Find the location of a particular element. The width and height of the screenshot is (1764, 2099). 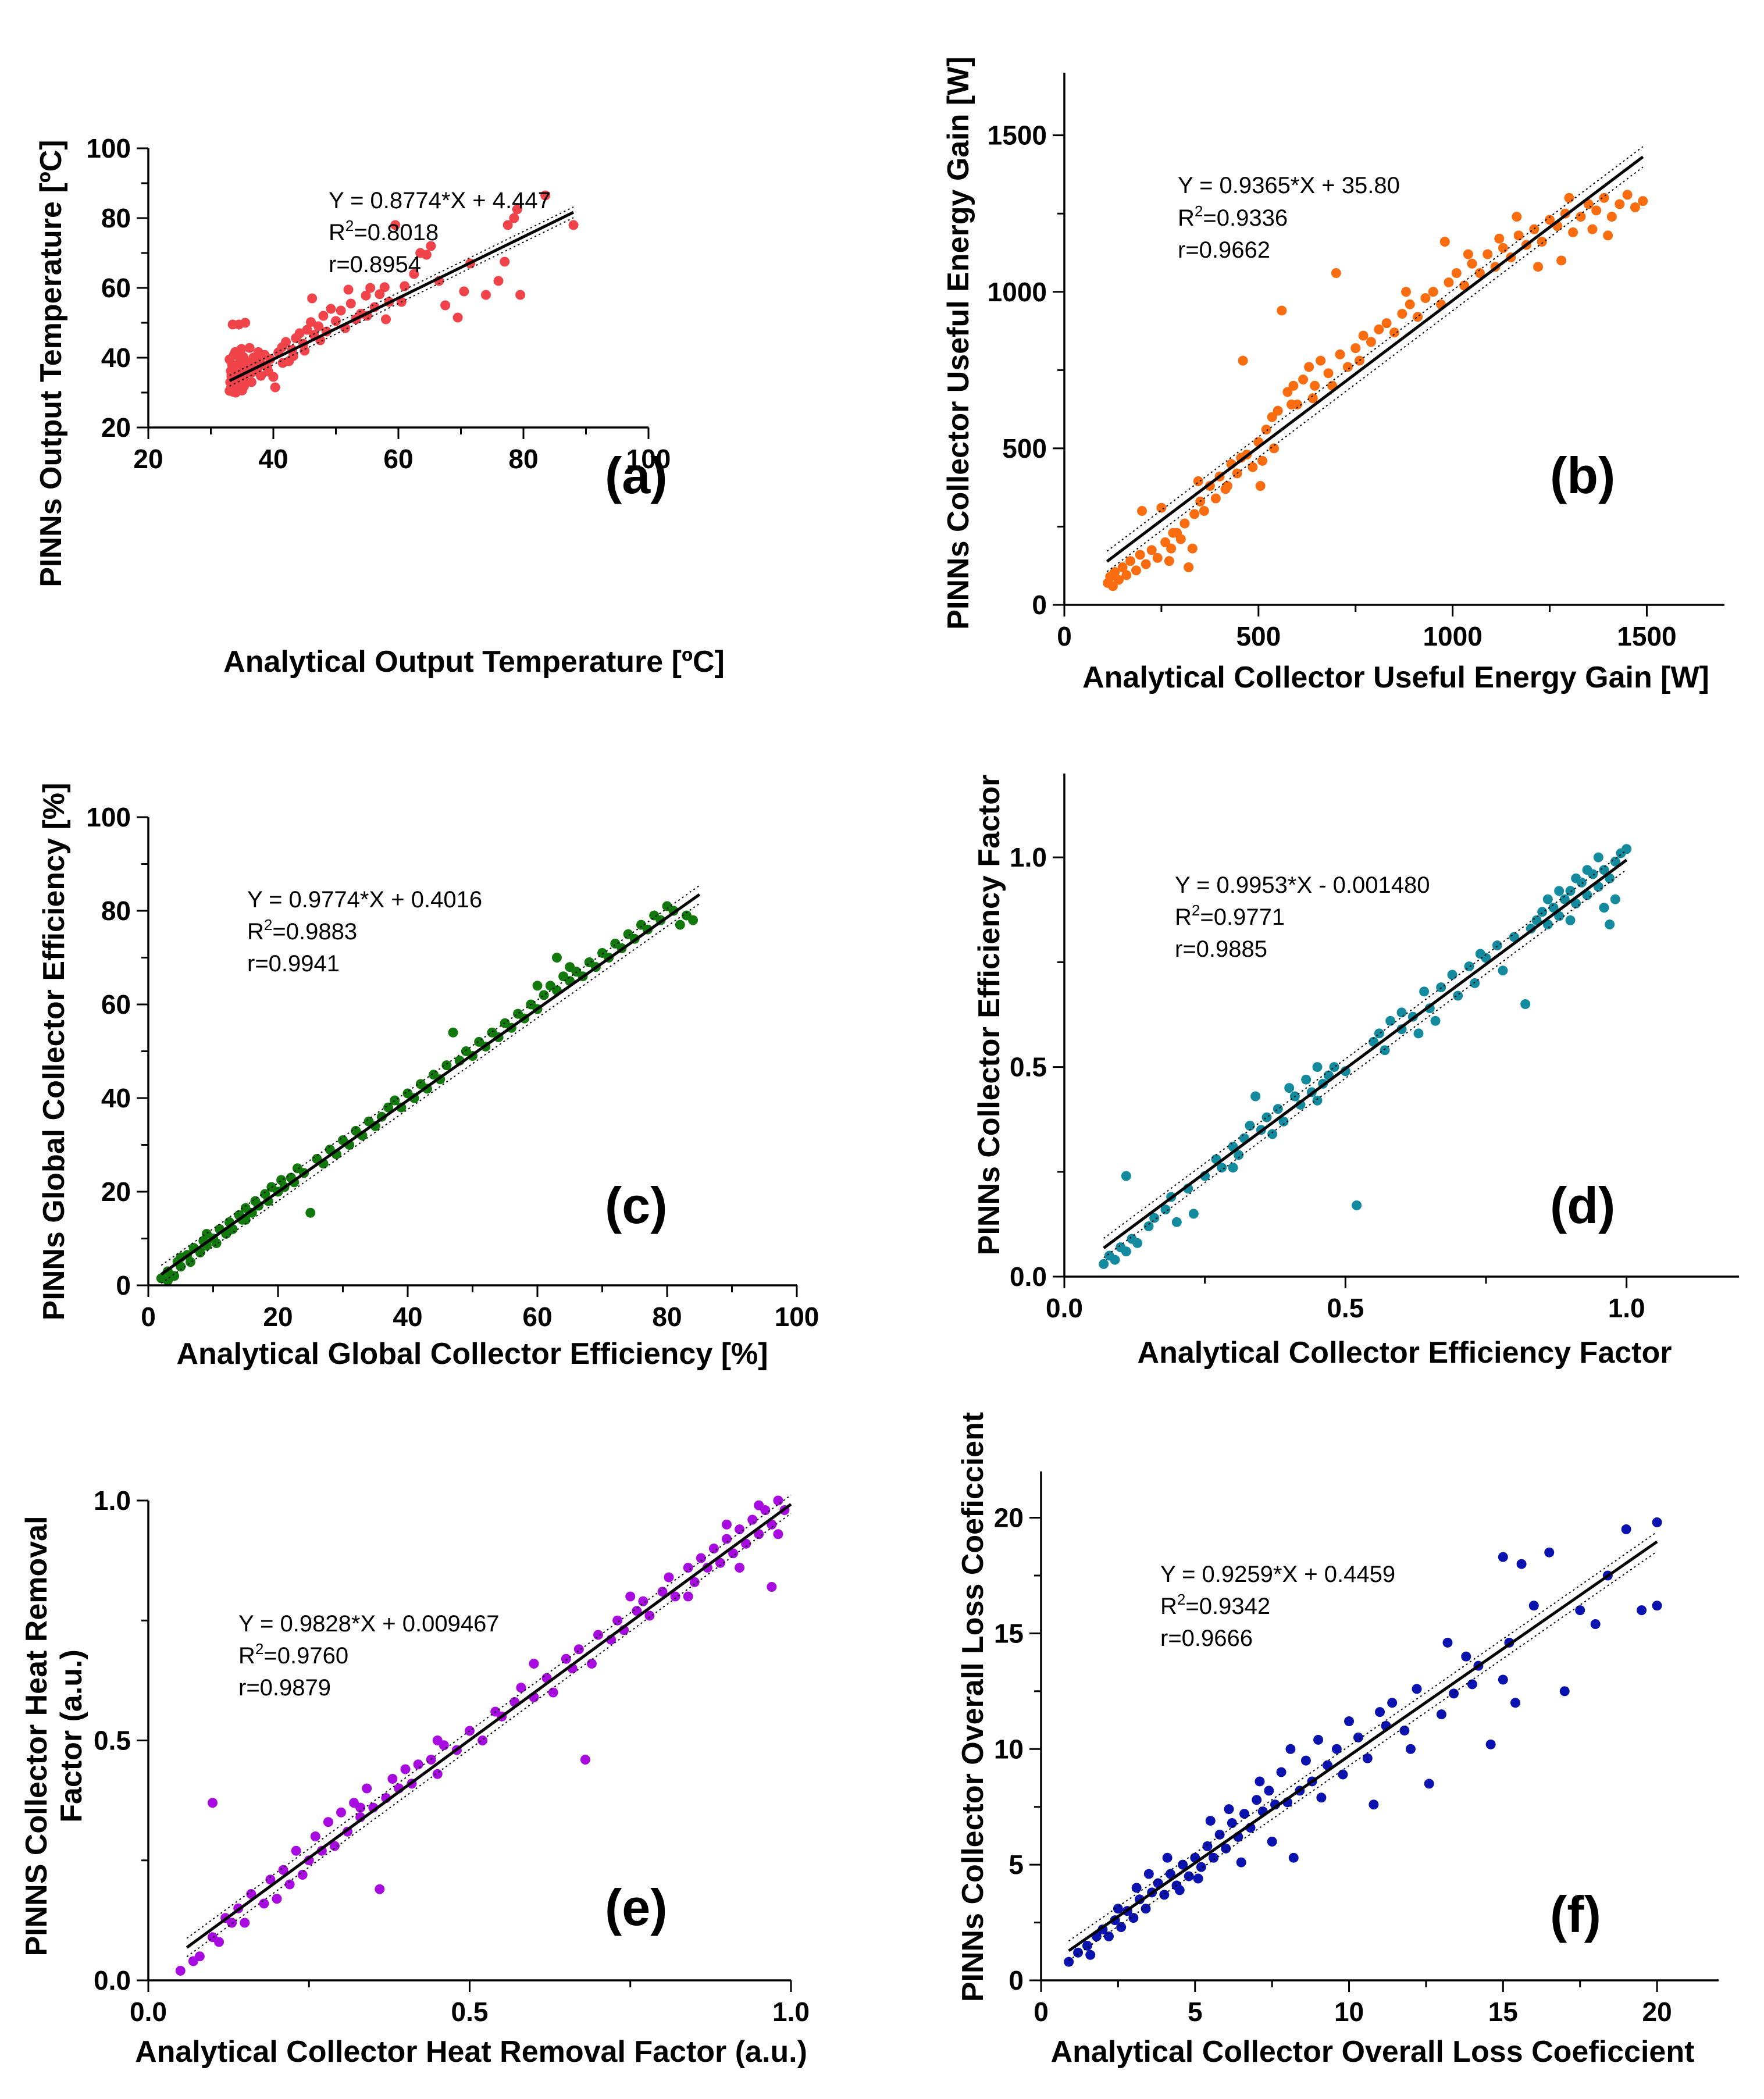

confidence-band-upper is located at coordinates (401, 291).